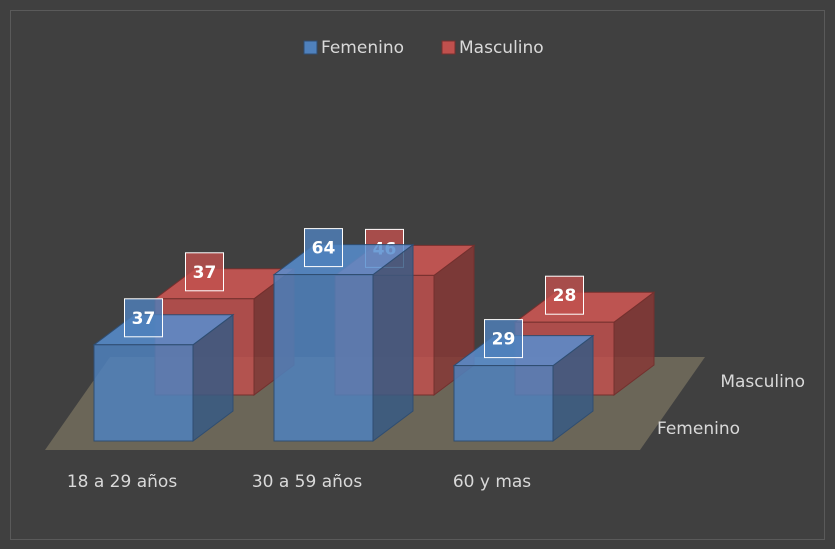 The image size is (835, 549). I want to click on value-label: 29, so click(504, 340).